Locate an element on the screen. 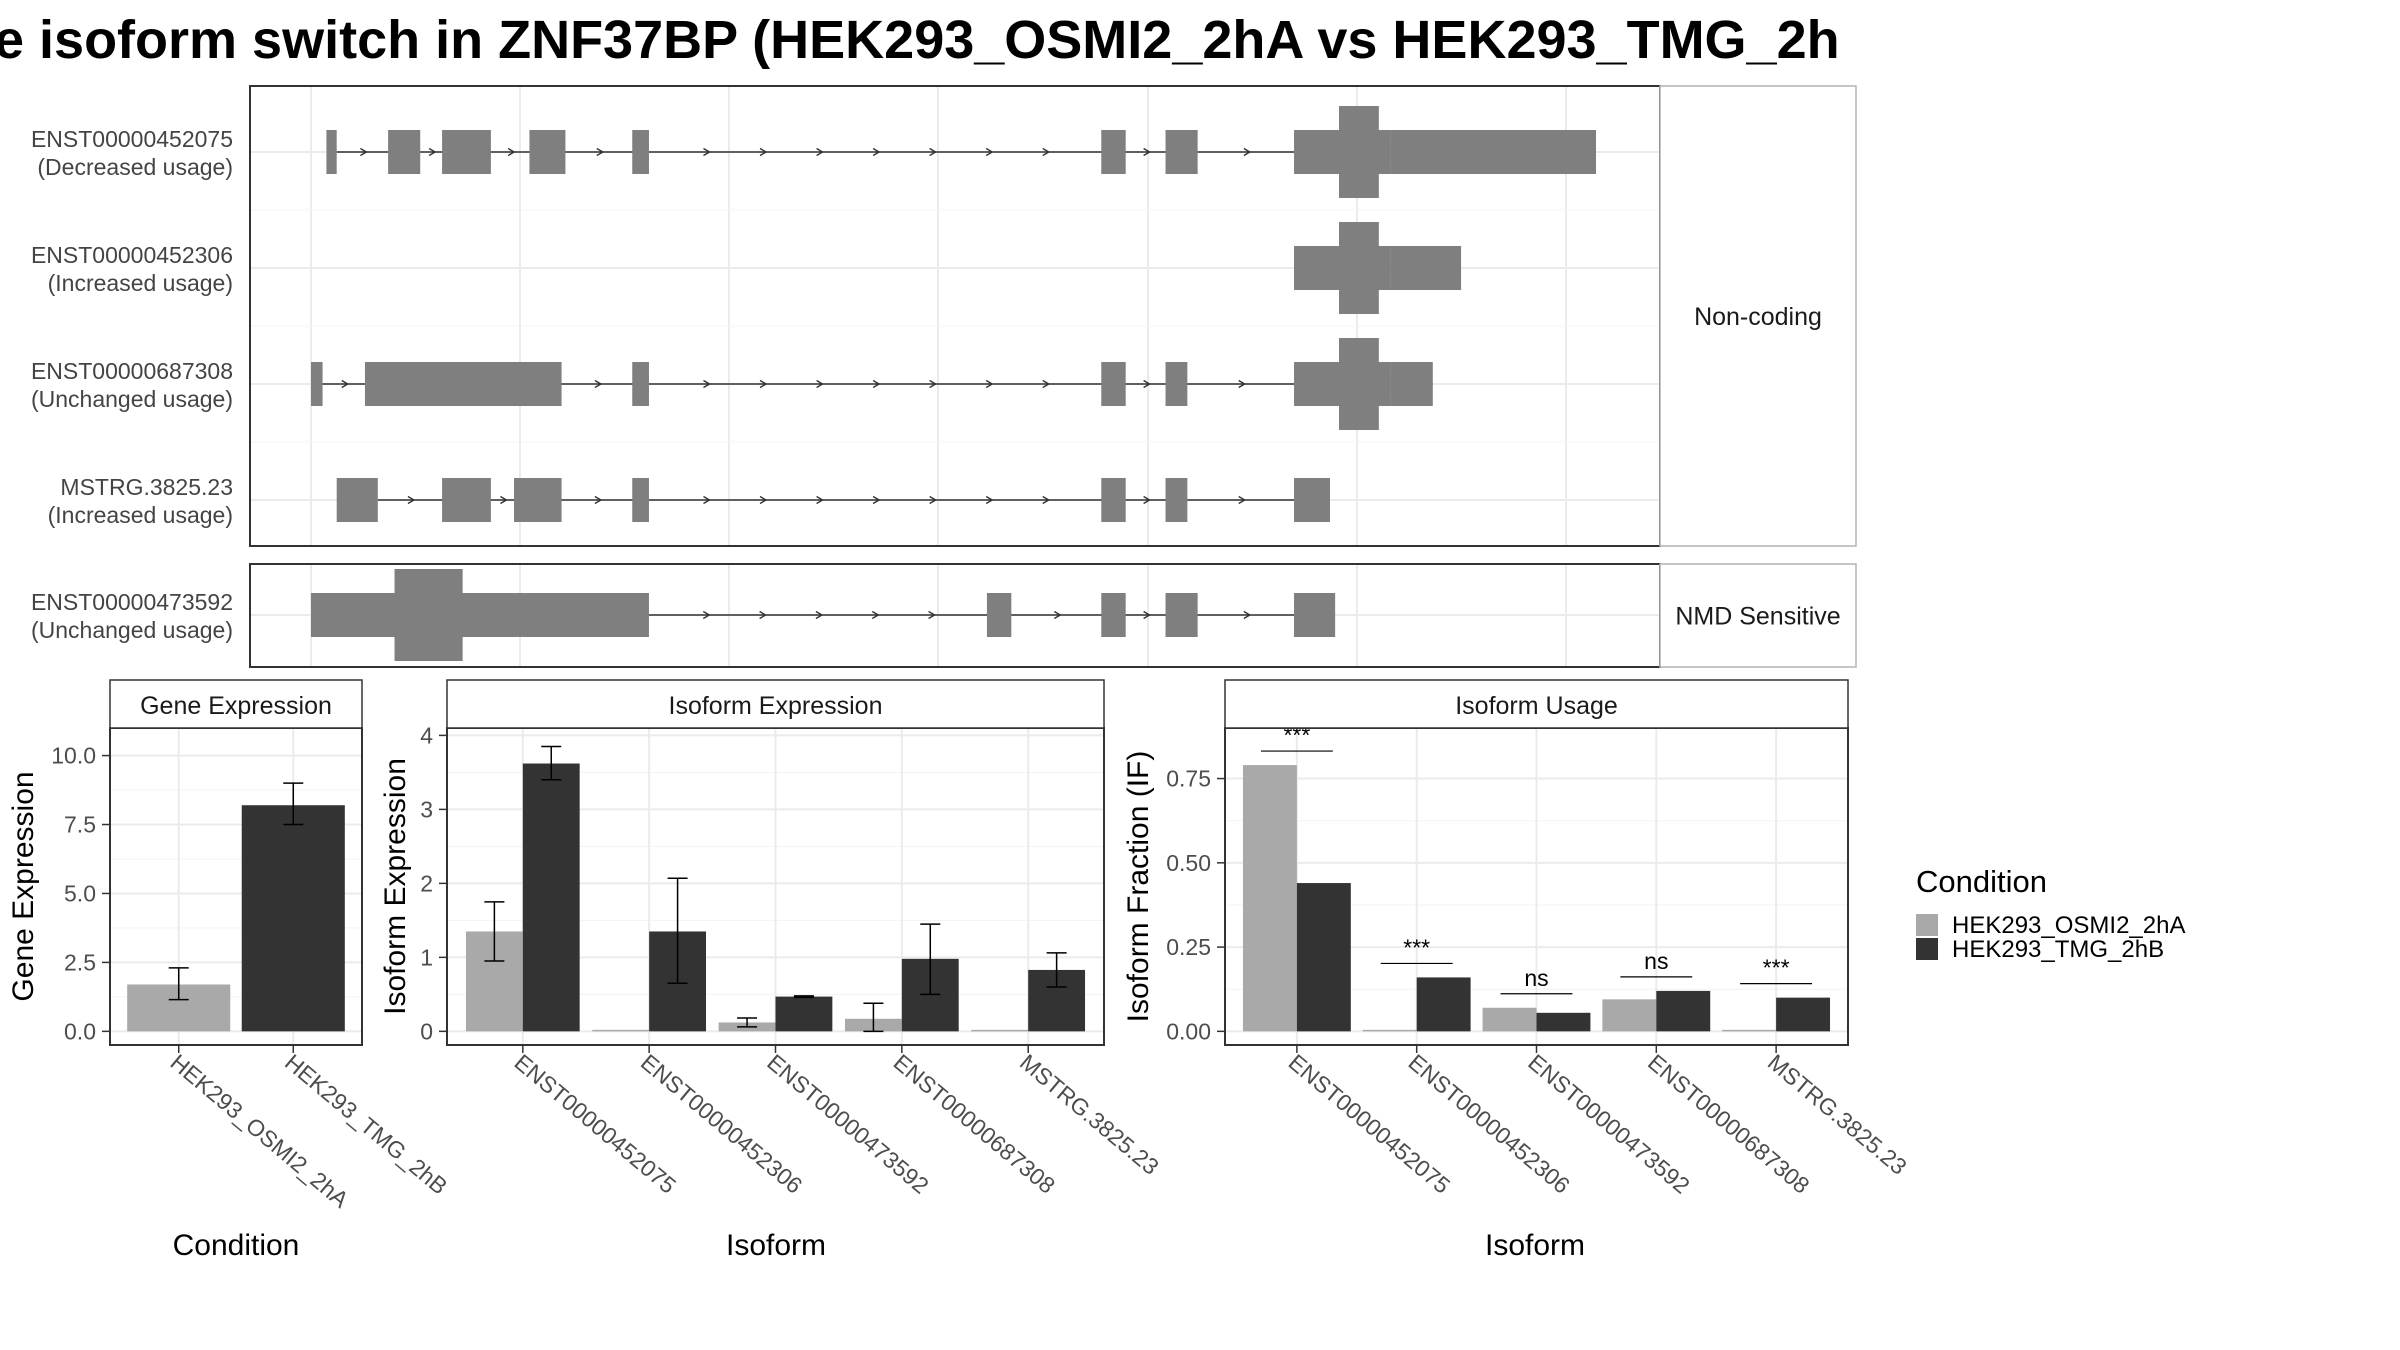  transcript-usage-label: (Unchanged usage) is located at coordinates (132, 630).